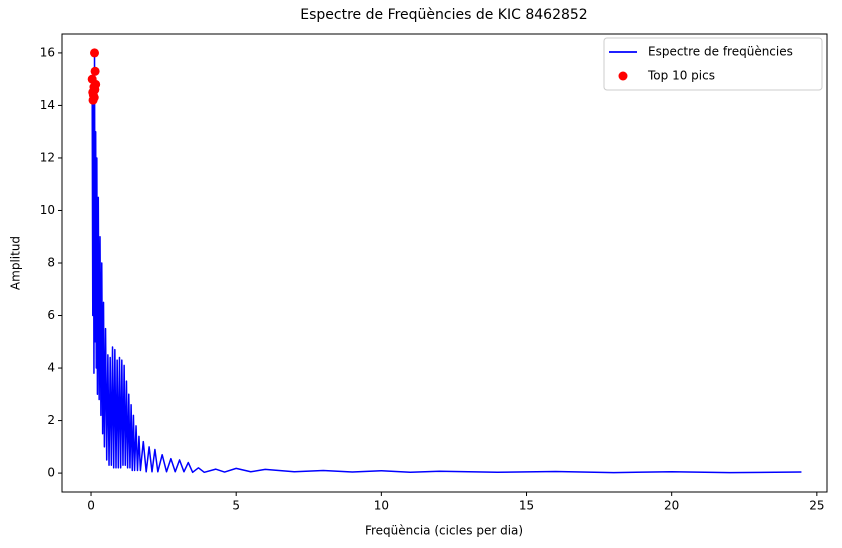 The image size is (842, 548). Describe the element at coordinates (47, 210) in the screenshot. I see `y-tick-label: 10` at that location.